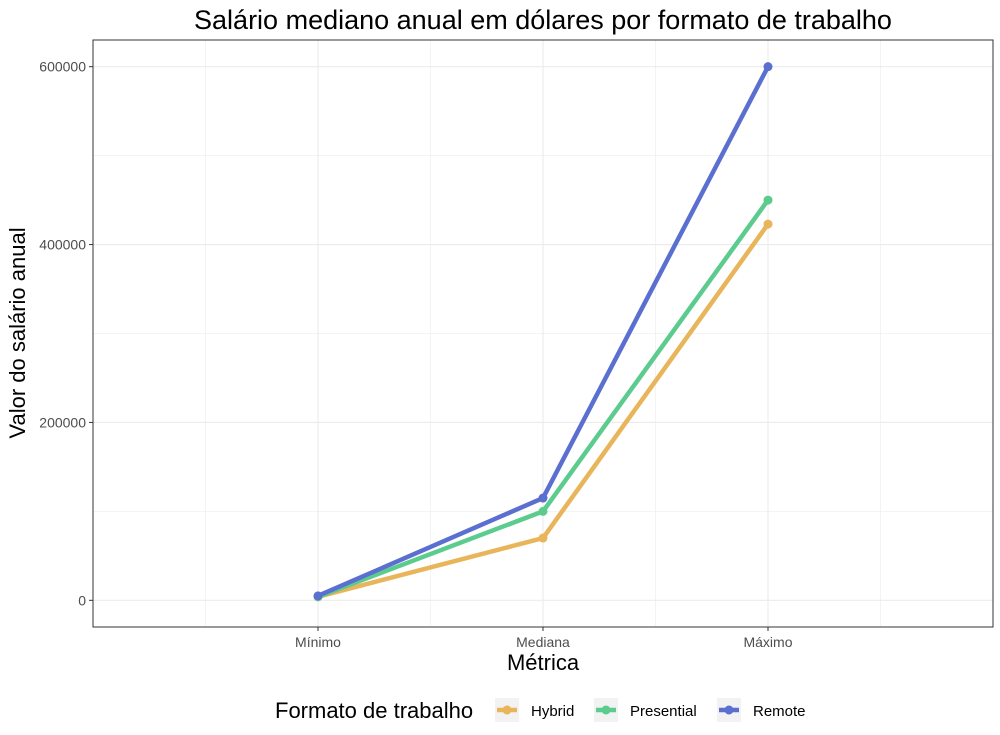 This screenshot has height=735, width=1000. What do you see at coordinates (663, 711) in the screenshot?
I see `legend-label: Presential` at bounding box center [663, 711].